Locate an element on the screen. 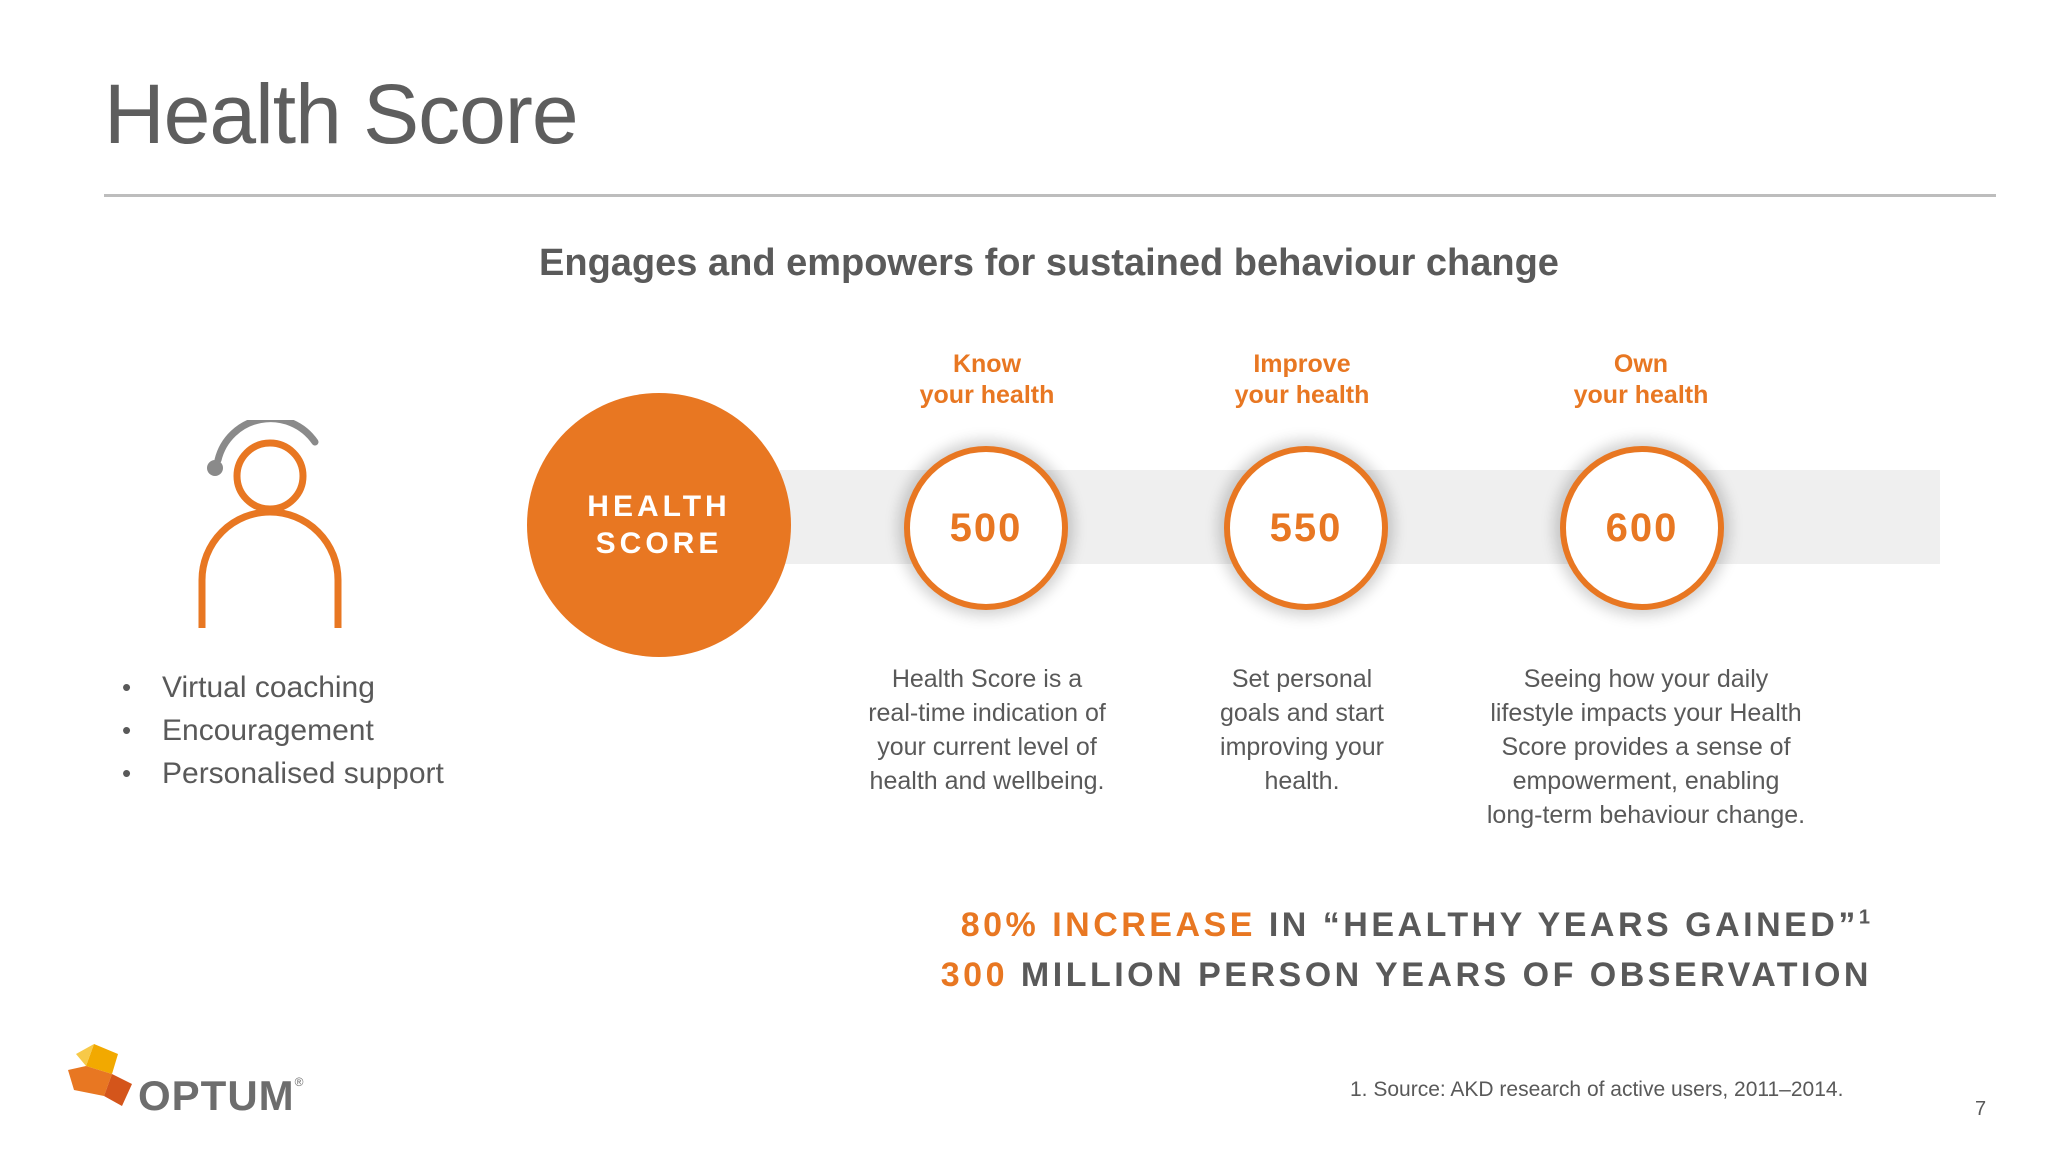 Image resolution: width=2048 pixels, height=1152 pixels. health-score-label-line1: HEALTH is located at coordinates (659, 506).